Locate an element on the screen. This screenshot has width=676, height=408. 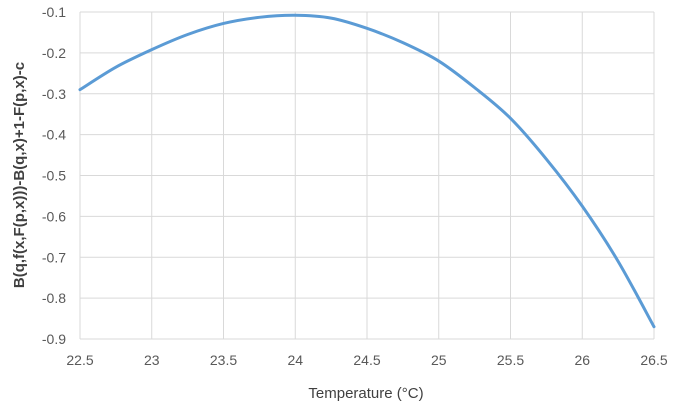
x-tick-label: 24.5 is located at coordinates (366, 360).